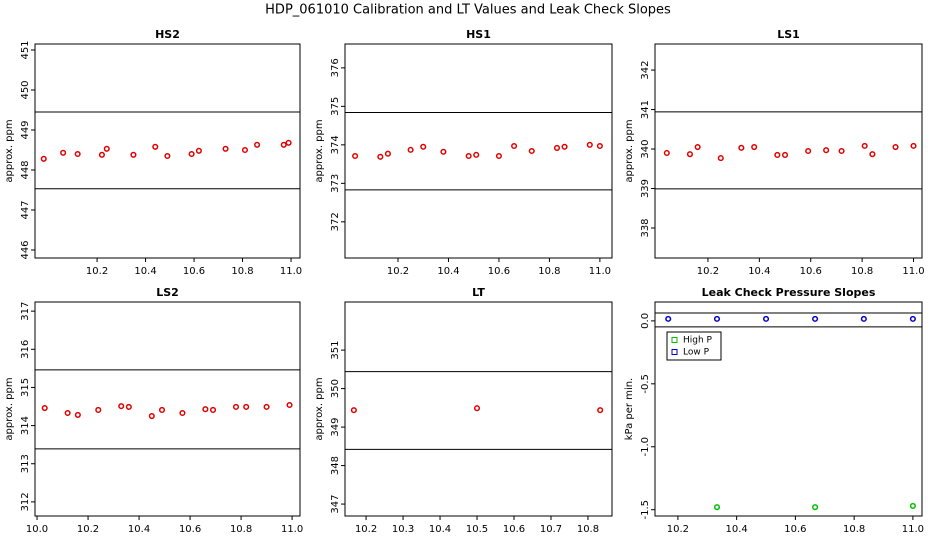 The image size is (936, 540). Describe the element at coordinates (25, 349) in the screenshot. I see `y-tick-label: 316` at that location.